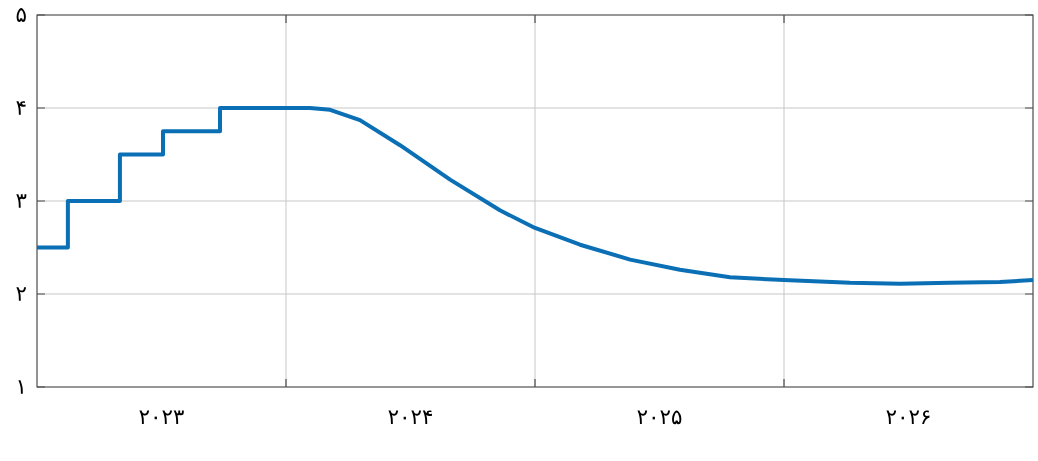  What do you see at coordinates (21, 108) in the screenshot?
I see `y-tick-label: ۴` at bounding box center [21, 108].